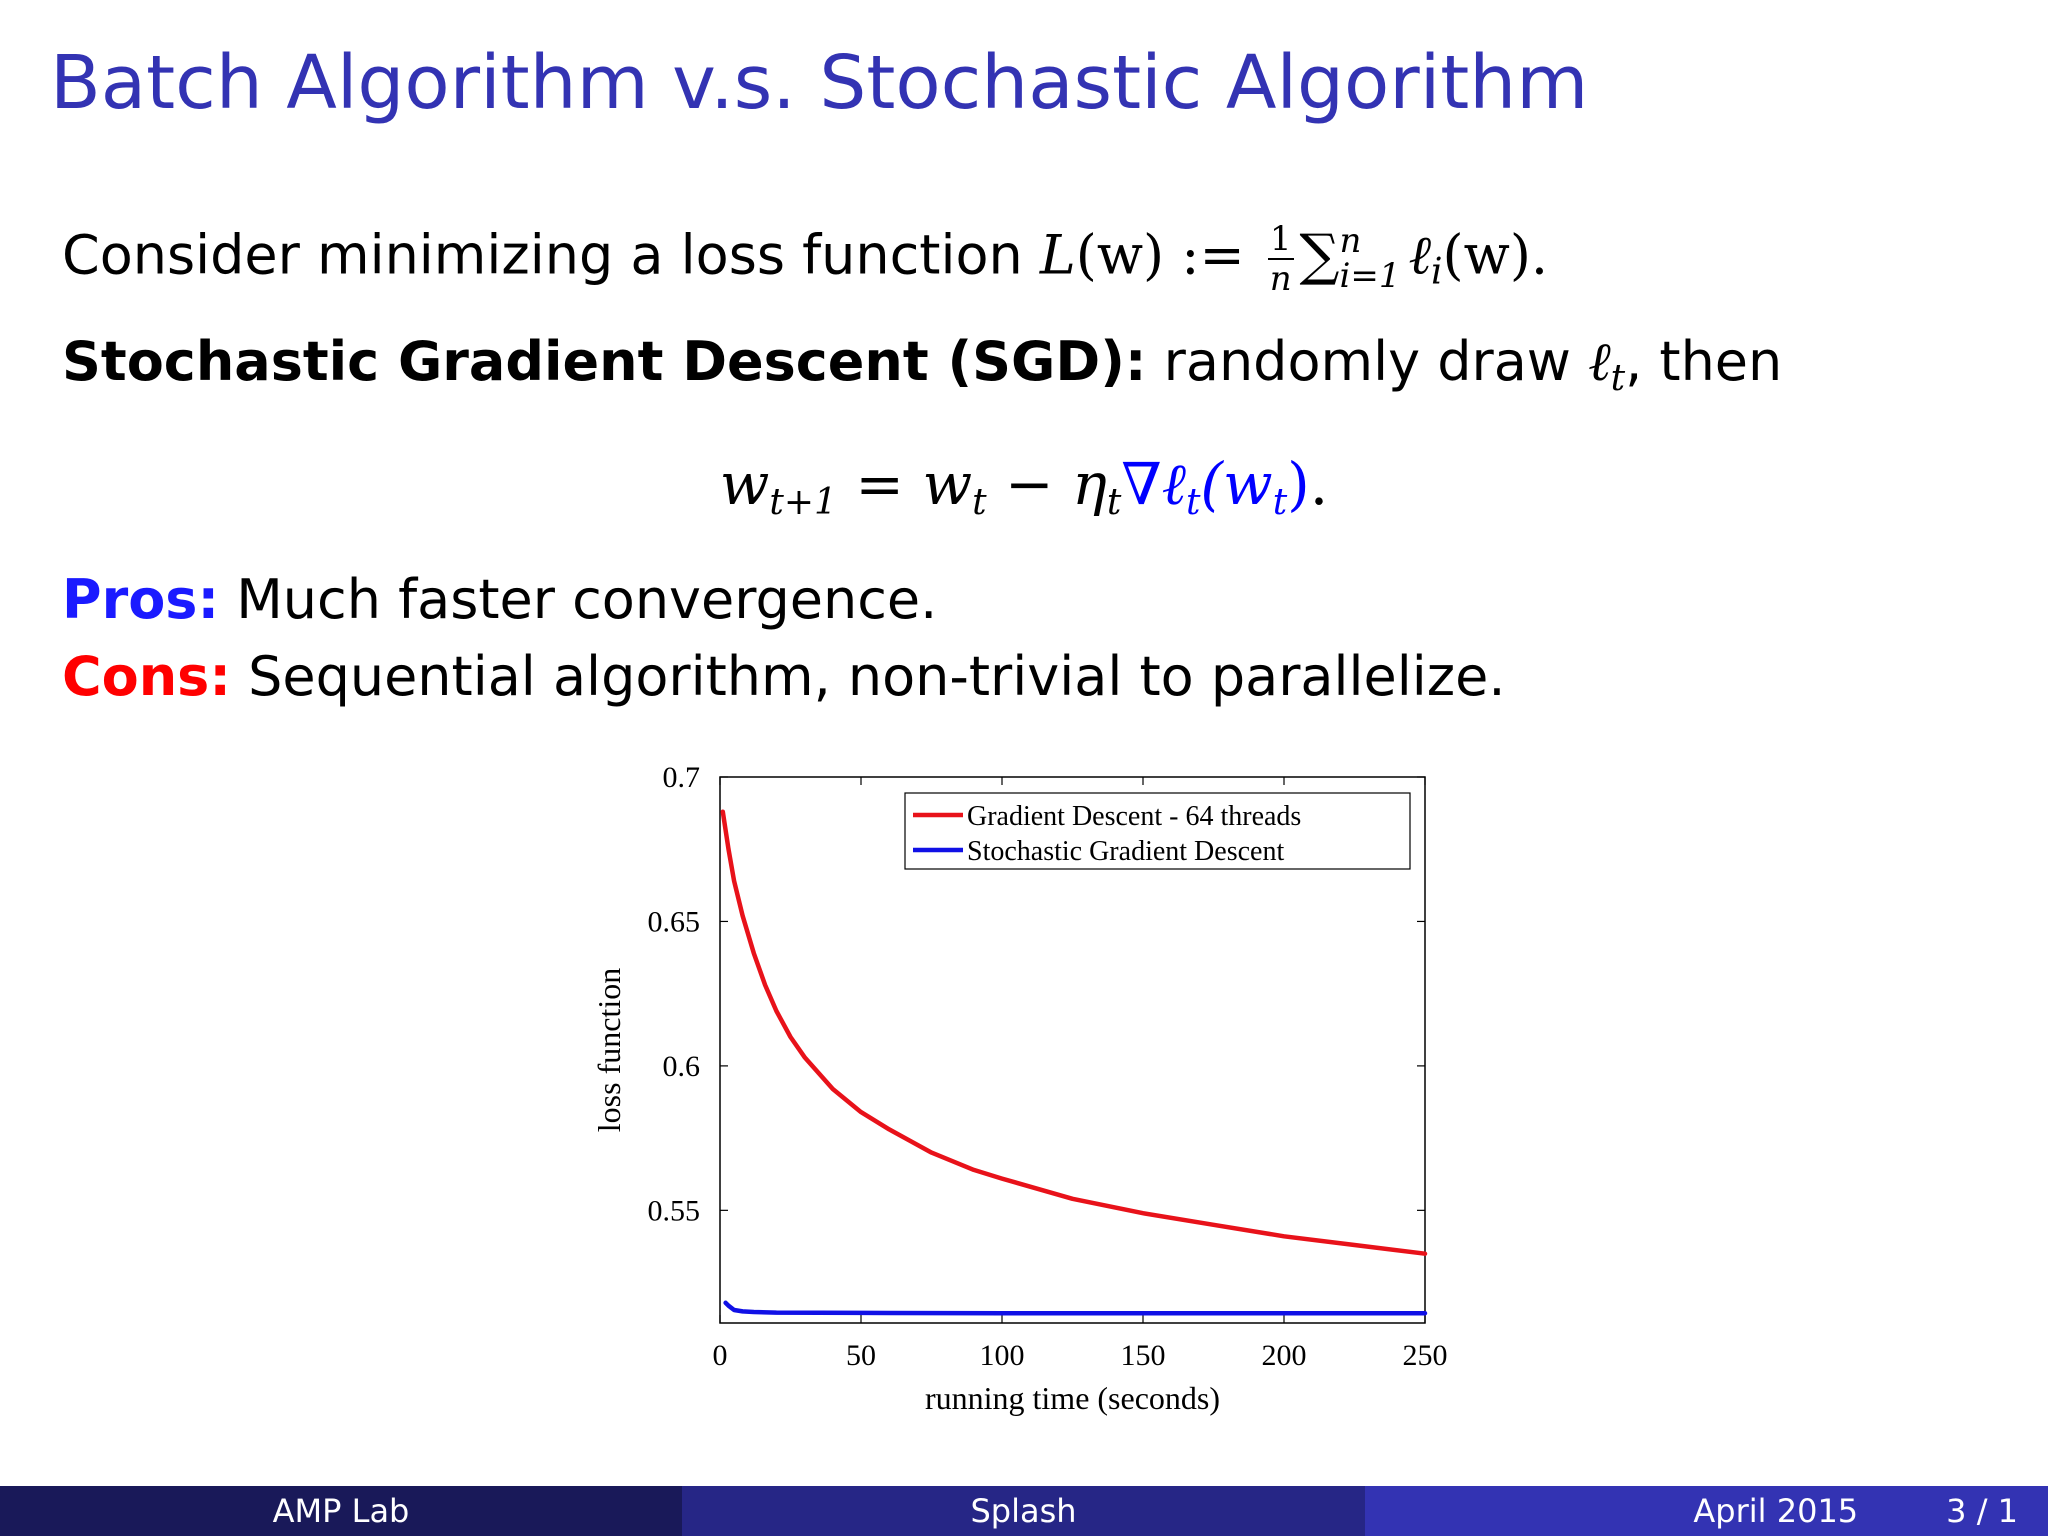  What do you see at coordinates (1370, 276) in the screenshot?
I see `sum-lower: i=1` at bounding box center [1370, 276].